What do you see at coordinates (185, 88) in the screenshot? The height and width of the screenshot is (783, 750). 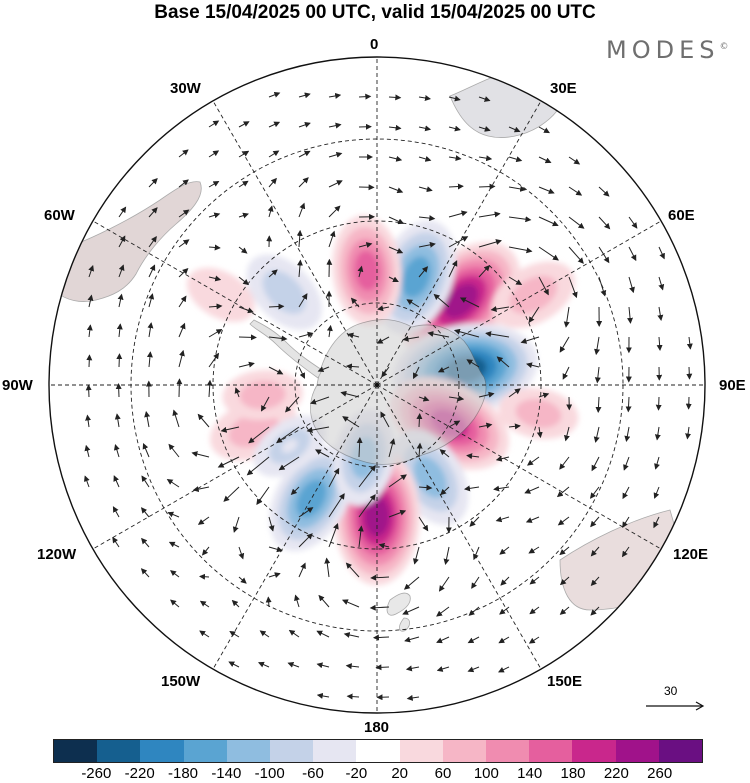 I see `lon-label-30w: 30W` at bounding box center [185, 88].